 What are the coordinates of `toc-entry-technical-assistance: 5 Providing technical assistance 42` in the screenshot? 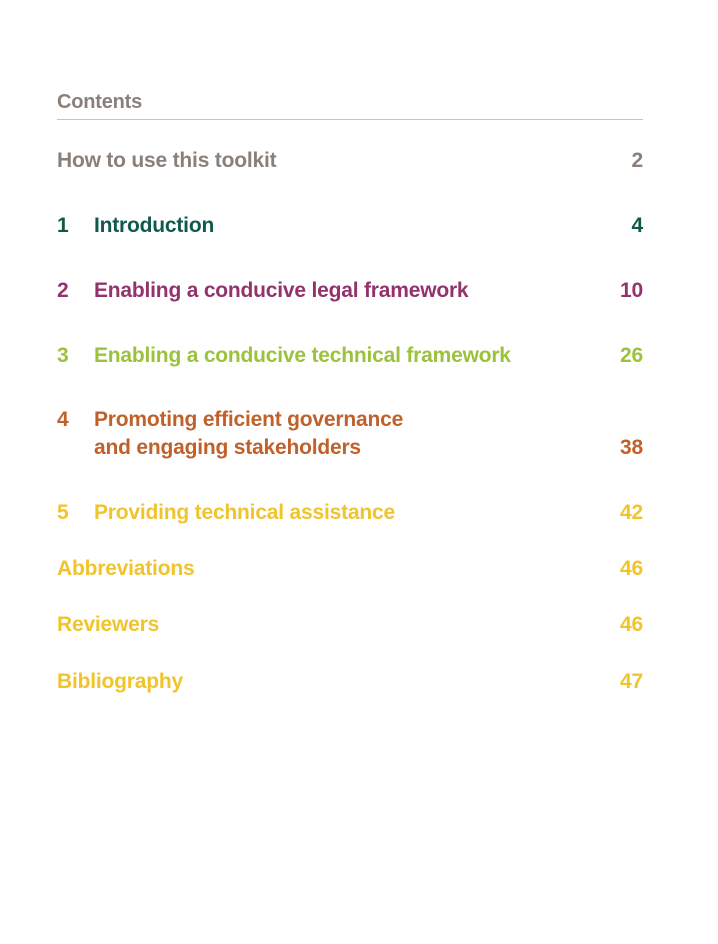 It's located at (350, 513).